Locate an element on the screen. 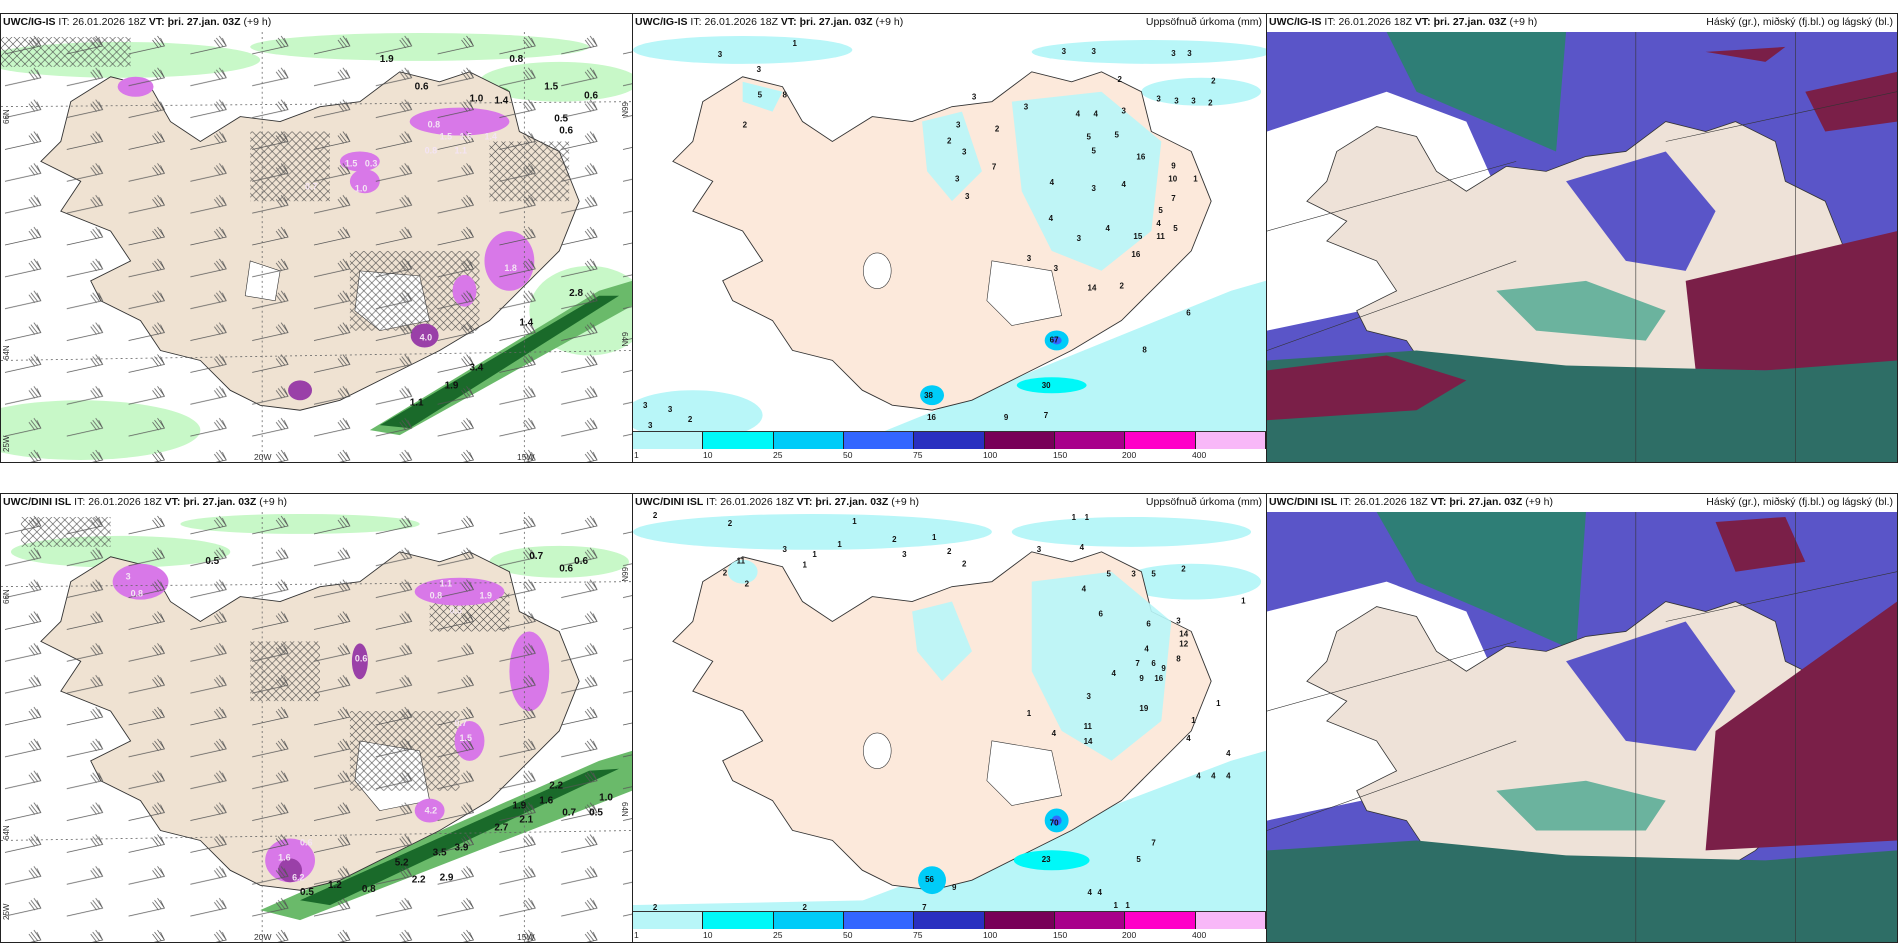 This screenshot has width=1900, height=950. it-label: IT: is located at coordinates (1346, 502).